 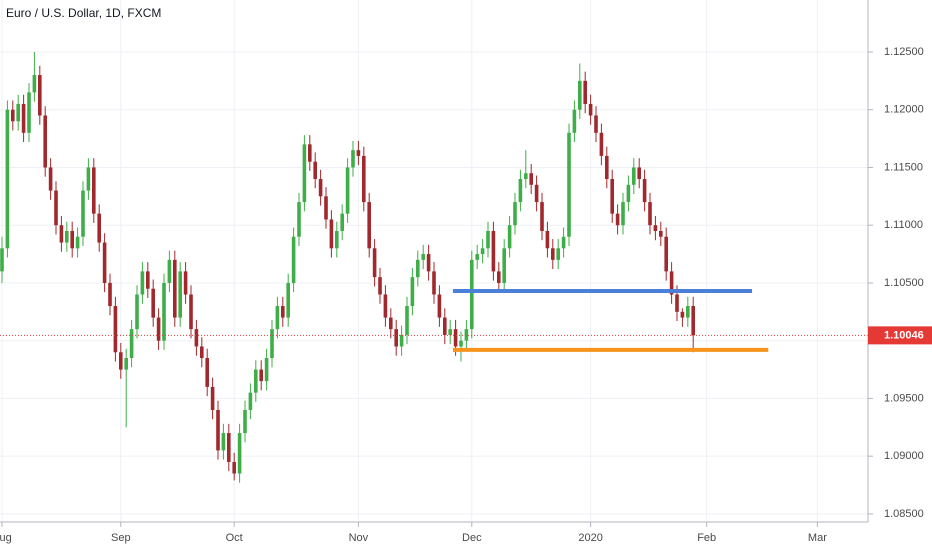 I want to click on x-tick-label: Oct, so click(x=234, y=538).